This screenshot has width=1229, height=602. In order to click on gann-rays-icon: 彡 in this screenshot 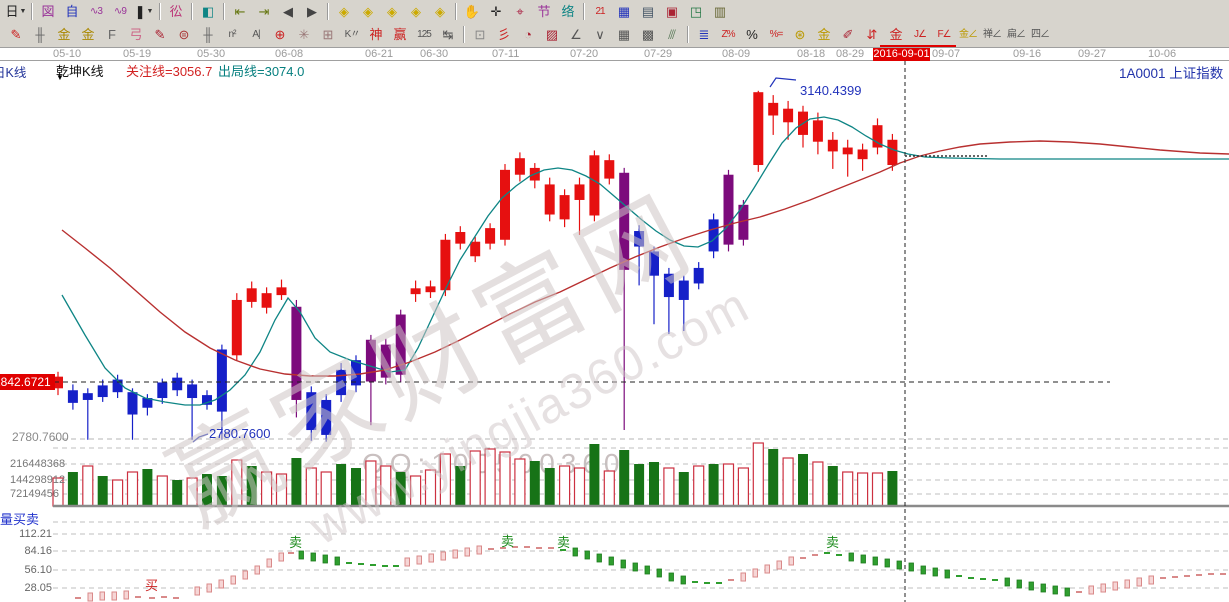, I will do `click(504, 34)`.